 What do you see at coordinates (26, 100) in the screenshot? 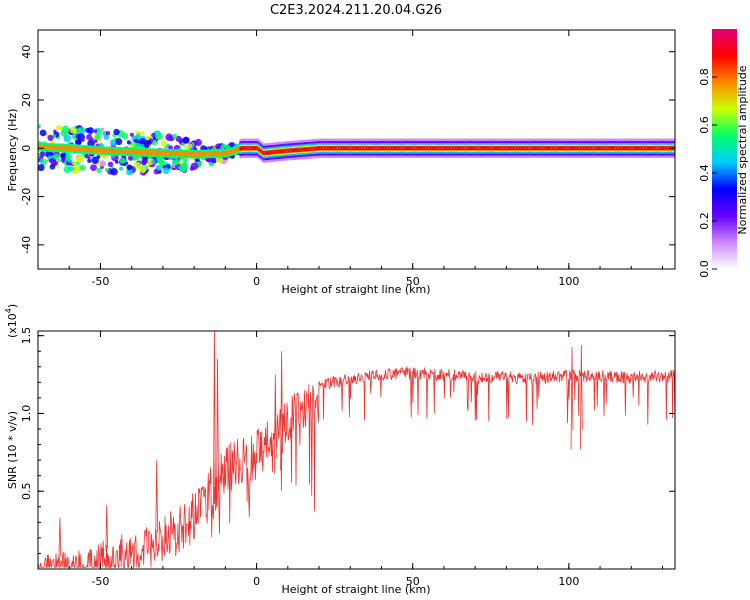
I see `y-tick-label: 20` at bounding box center [26, 100].